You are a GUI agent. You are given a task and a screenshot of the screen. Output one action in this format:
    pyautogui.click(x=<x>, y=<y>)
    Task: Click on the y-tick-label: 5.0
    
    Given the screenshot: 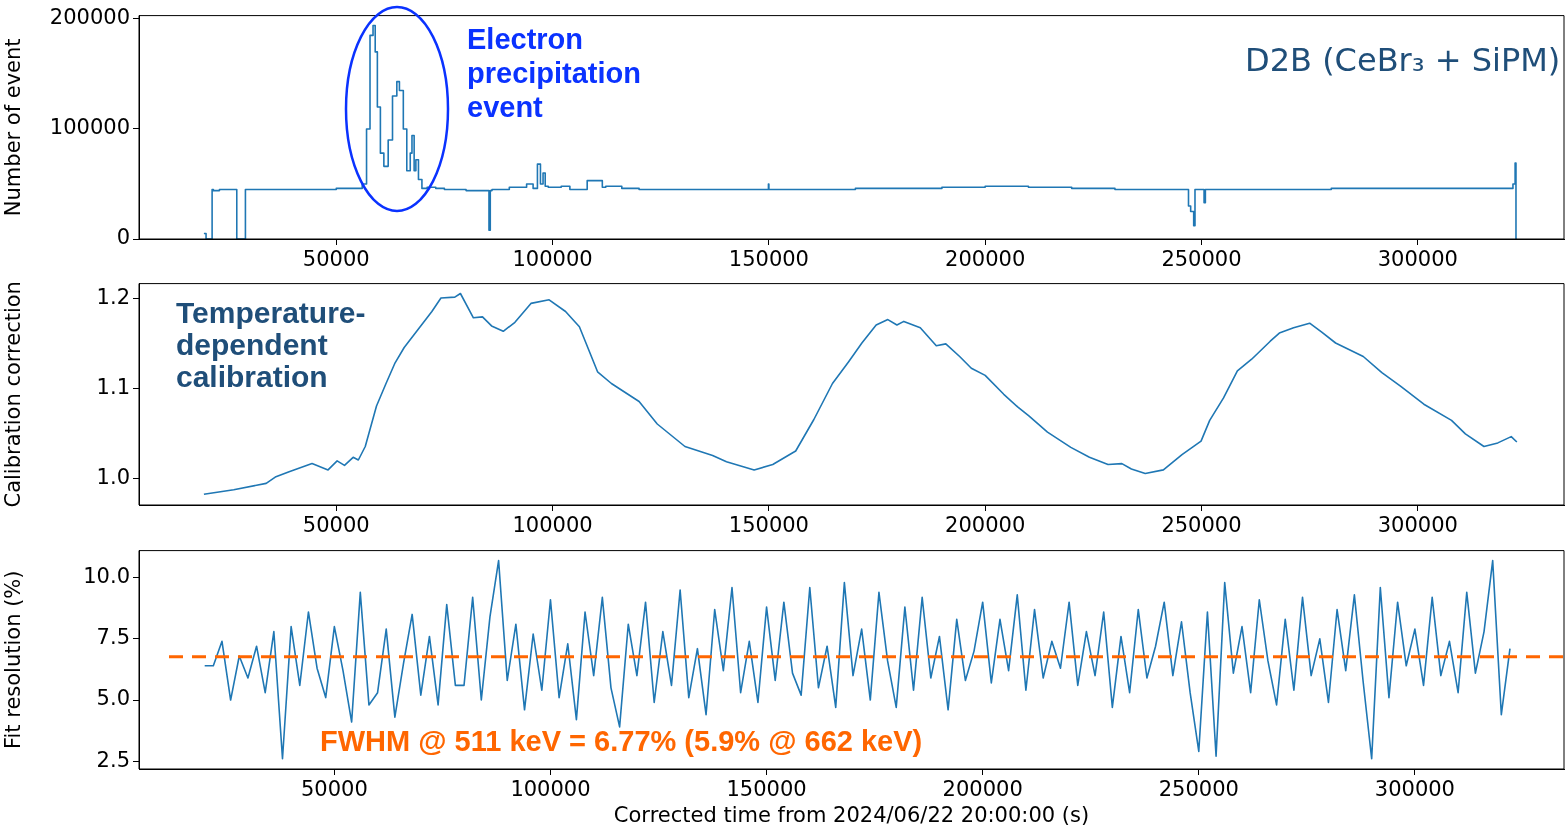 What is the action you would take?
    pyautogui.click(x=113, y=698)
    